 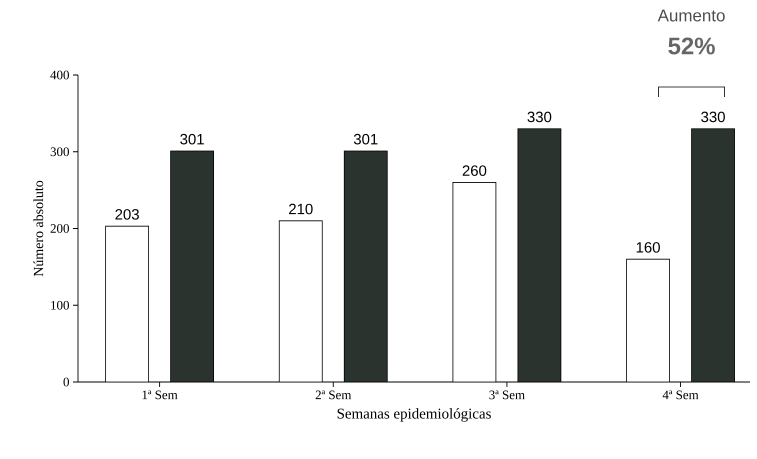 I want to click on x-axis-title: Semanas epidemiológicas, so click(x=414, y=415).